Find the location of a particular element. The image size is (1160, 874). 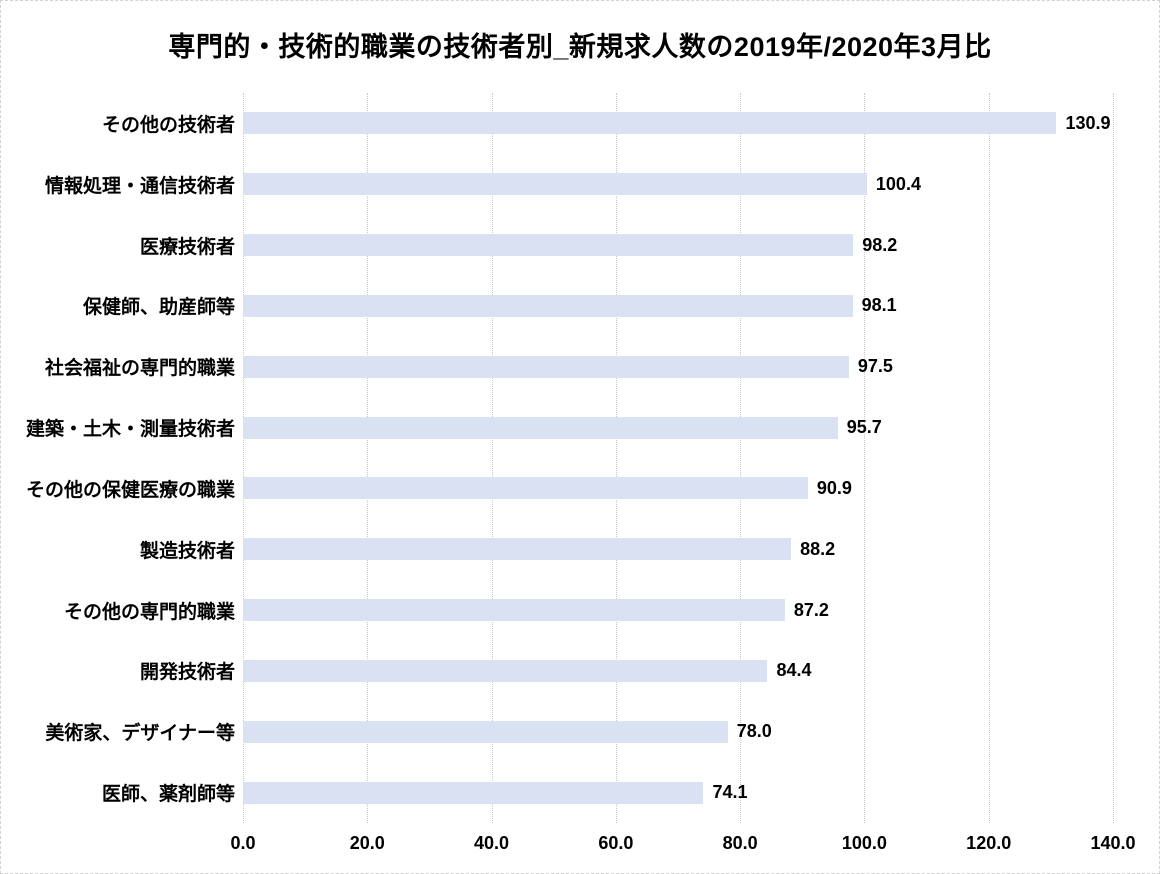

bar-value-label: 95.7 is located at coordinates (864, 427).